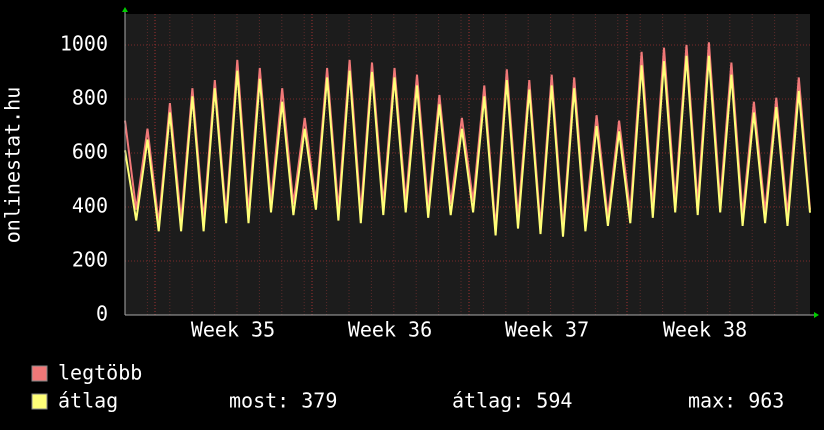 The height and width of the screenshot is (430, 824). Describe the element at coordinates (547, 330) in the screenshot. I see `x-tick-label: Week 37` at that location.